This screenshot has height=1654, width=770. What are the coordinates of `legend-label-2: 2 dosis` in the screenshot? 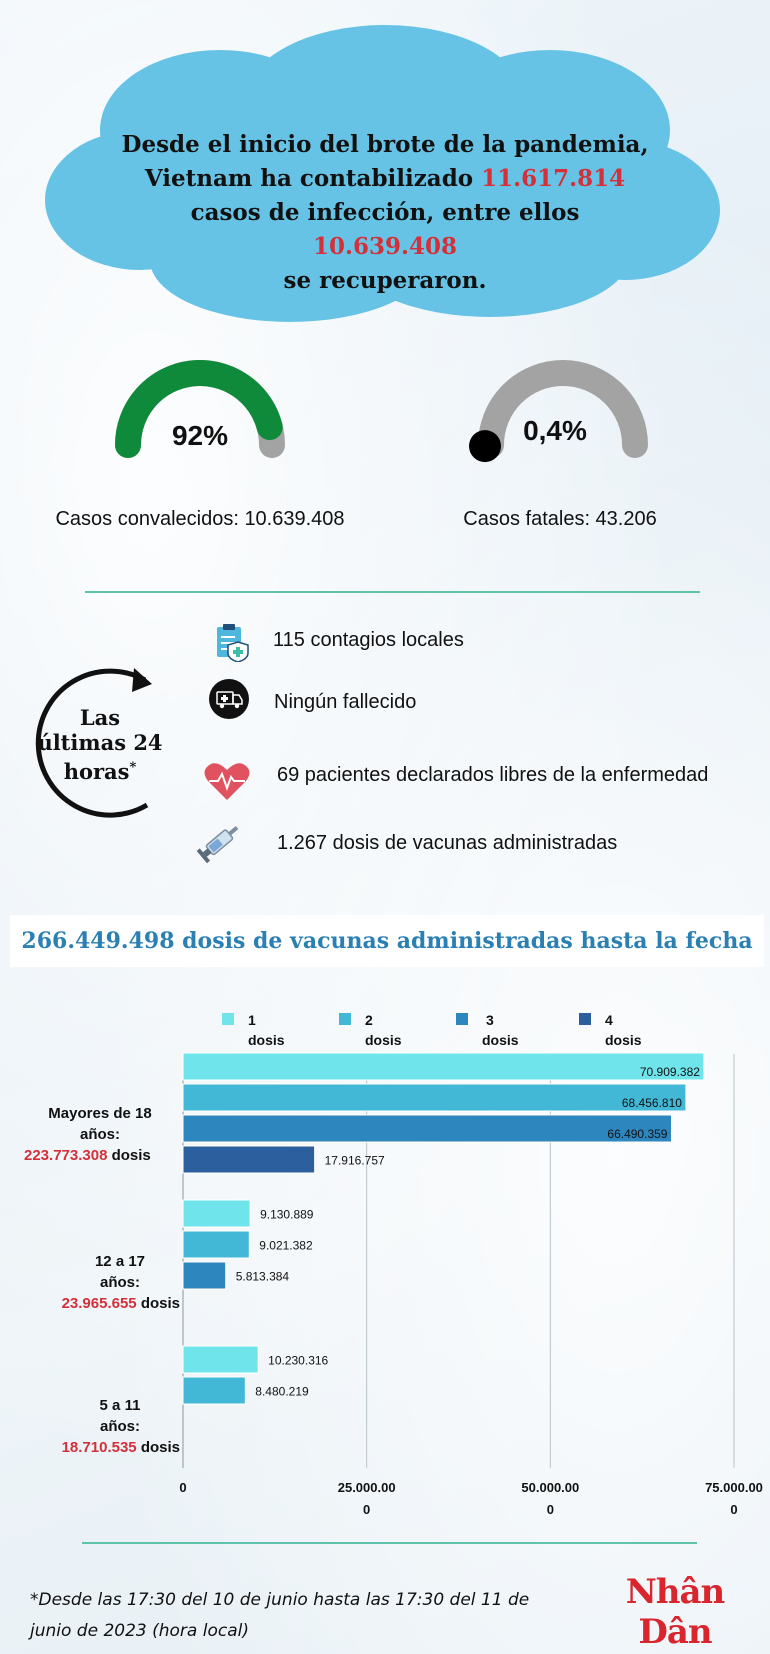 It's located at (383, 1030).